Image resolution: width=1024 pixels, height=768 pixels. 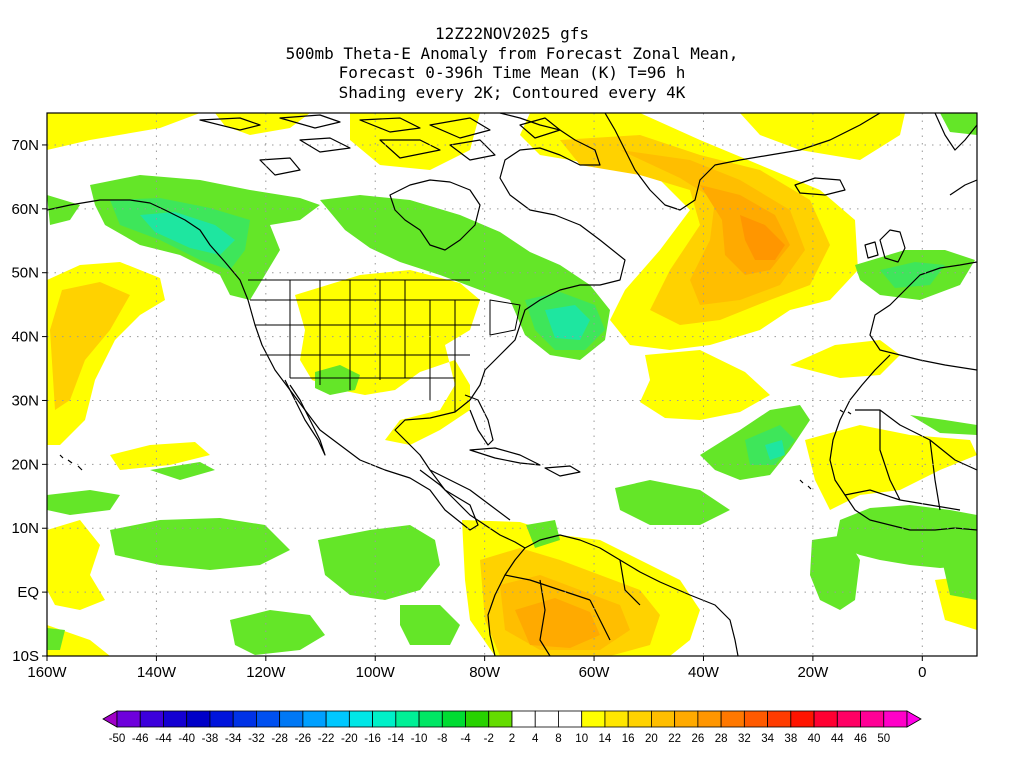 I want to click on deep-orange-anomaly-fields, so click(x=762, y=237).